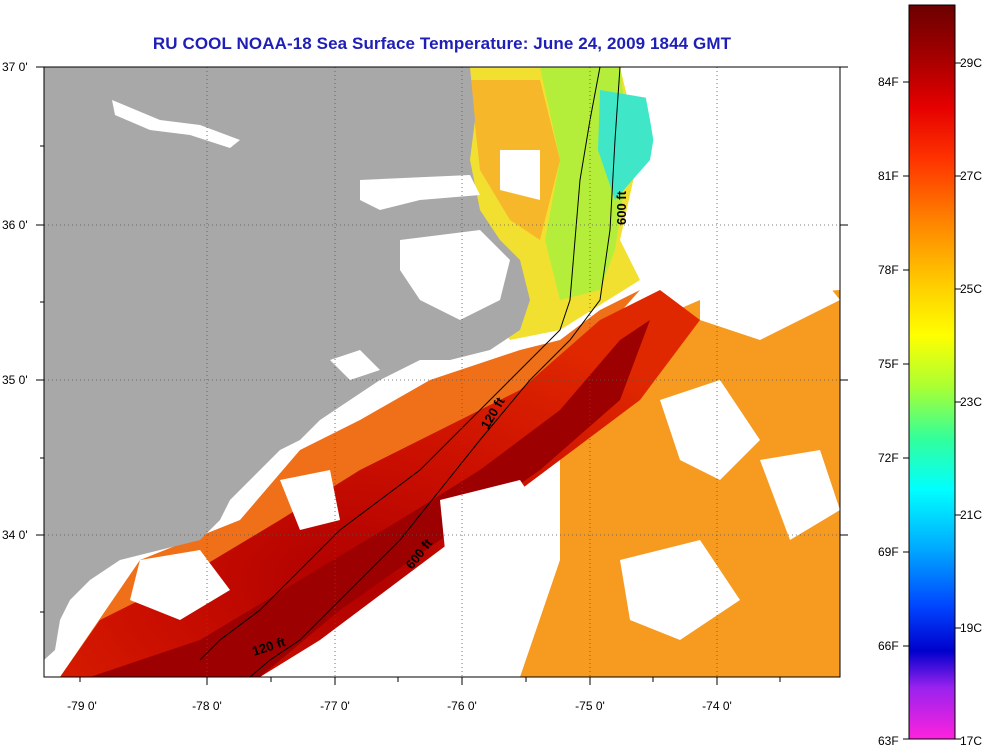 This screenshot has height=754, width=992. I want to click on contour-label: 600 ft, so click(621, 207).